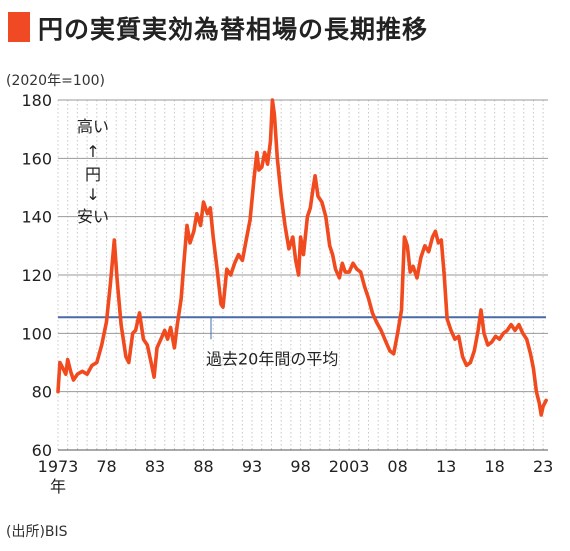  What do you see at coordinates (36, 217) in the screenshot?
I see `y-tick-label: 140` at bounding box center [36, 217].